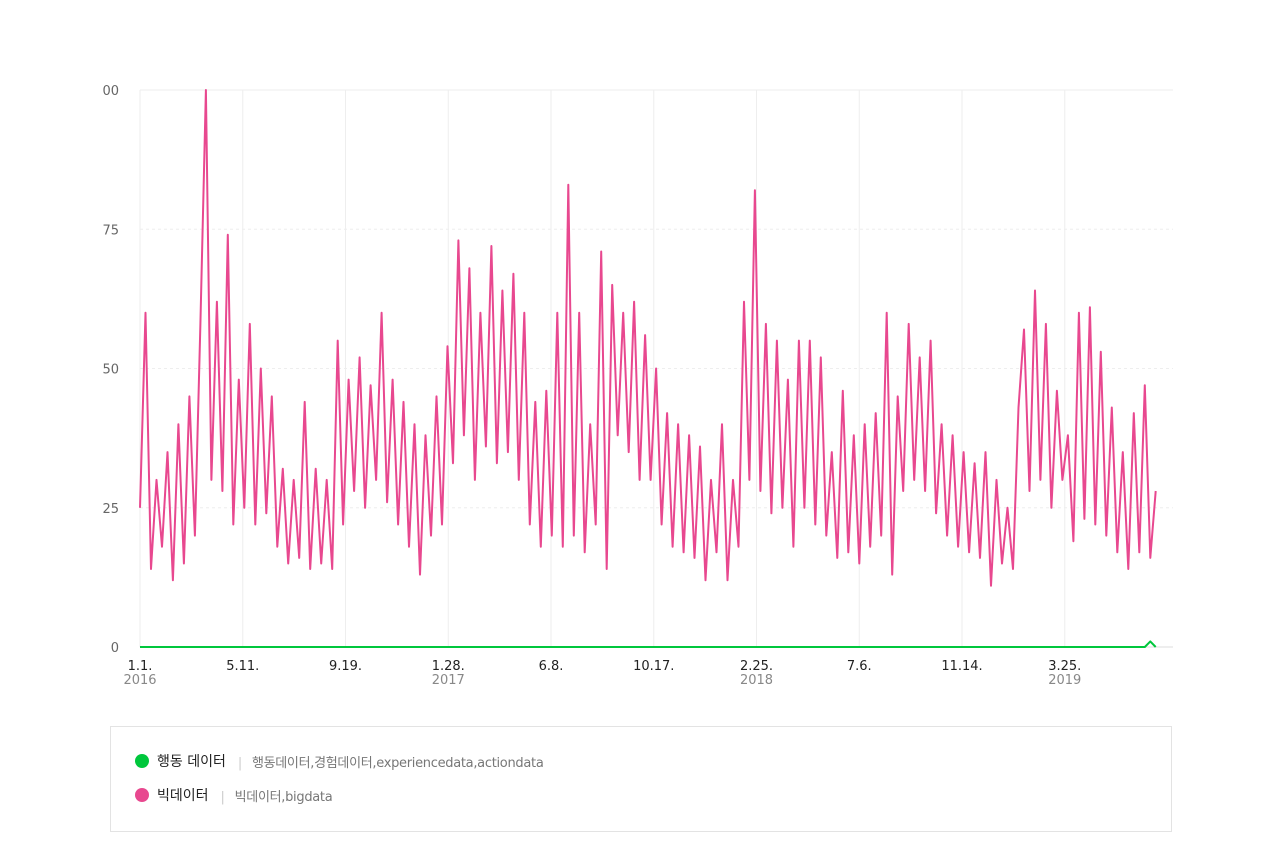  What do you see at coordinates (385, 761) in the screenshot?
I see `legend-keywords: 행동데이터,경험데이터,experiencedata,actiondata` at bounding box center [385, 761].